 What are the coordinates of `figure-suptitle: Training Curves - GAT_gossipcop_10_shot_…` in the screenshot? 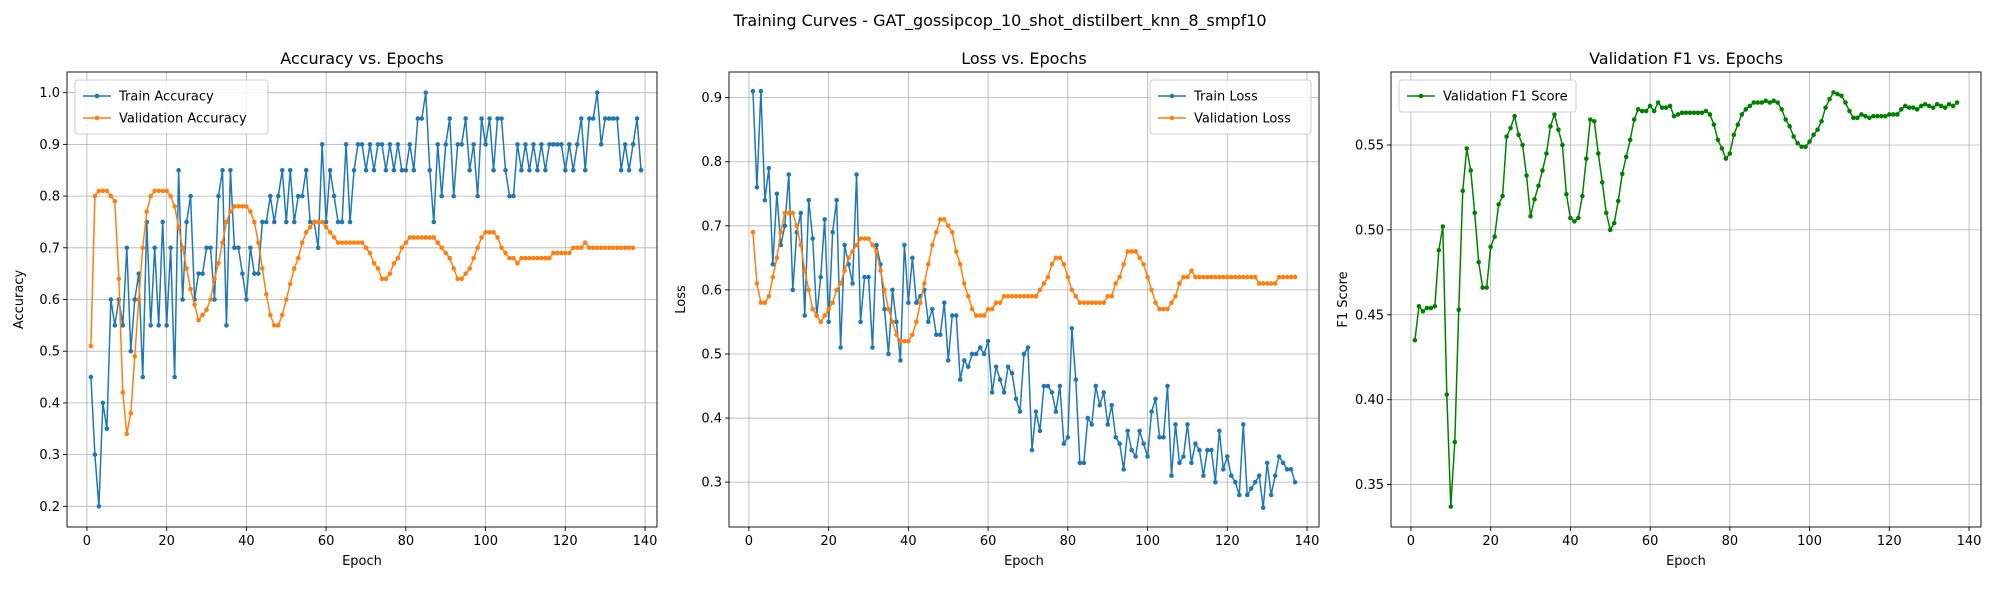 It's located at (999, 21).